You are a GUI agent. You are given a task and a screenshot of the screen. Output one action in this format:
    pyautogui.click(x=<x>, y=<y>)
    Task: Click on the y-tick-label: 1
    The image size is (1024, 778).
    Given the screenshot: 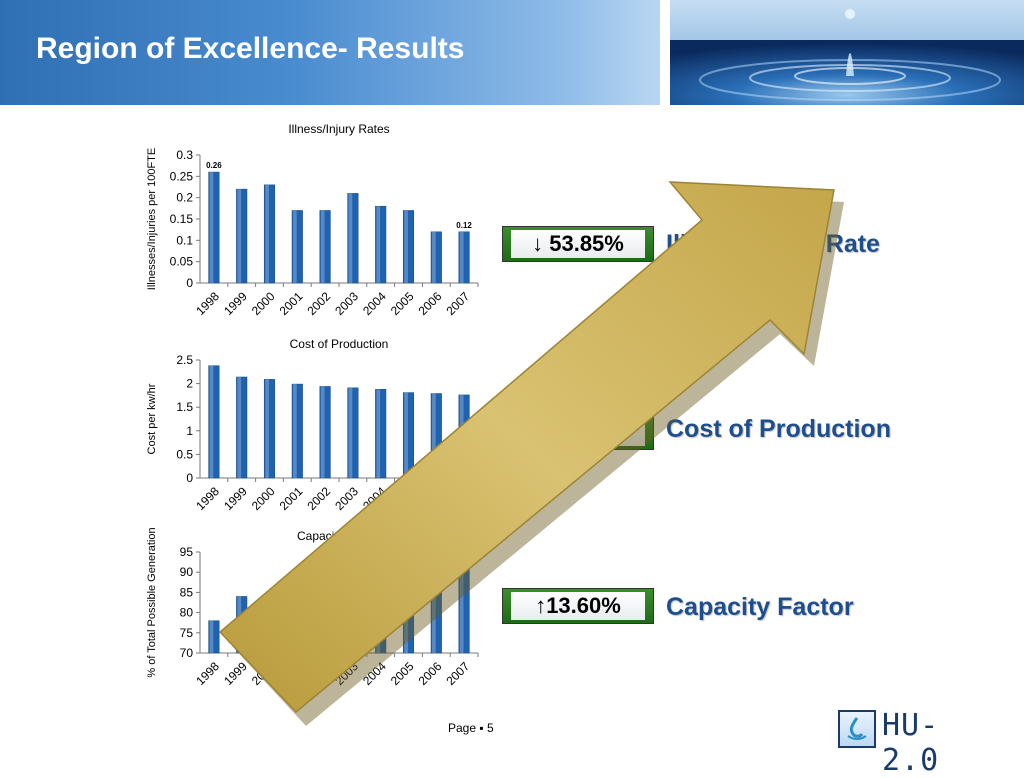 What is the action you would take?
    pyautogui.click(x=189, y=431)
    